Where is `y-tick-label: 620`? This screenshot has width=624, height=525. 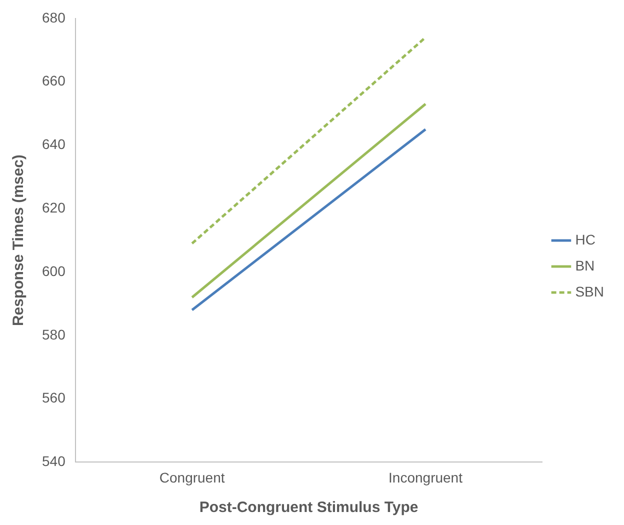
y-tick-label: 620 is located at coordinates (54, 207).